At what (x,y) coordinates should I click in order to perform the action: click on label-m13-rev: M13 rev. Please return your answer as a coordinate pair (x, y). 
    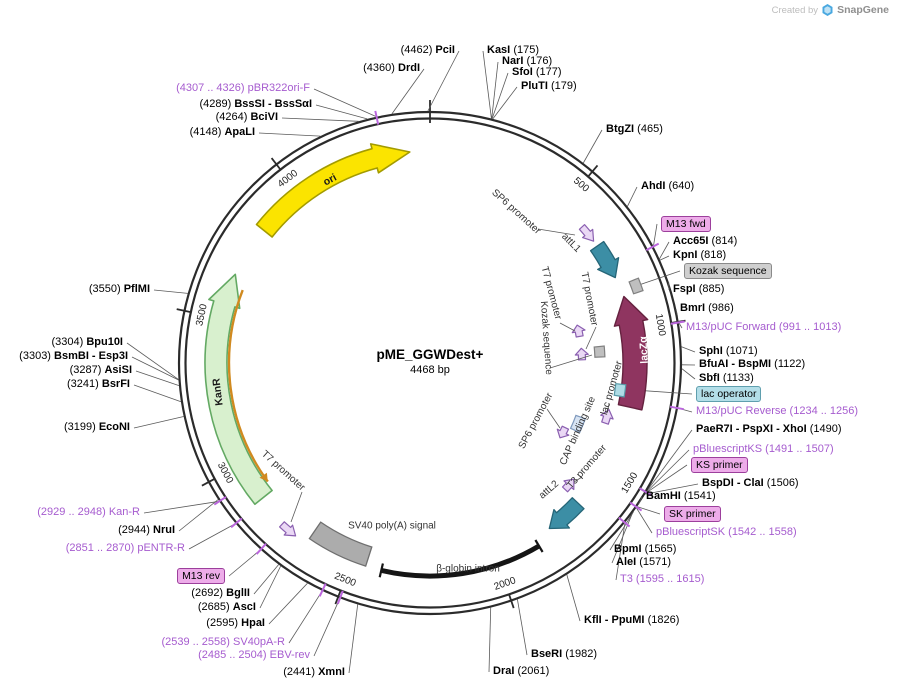
    Looking at the image, I should click on (201, 576).